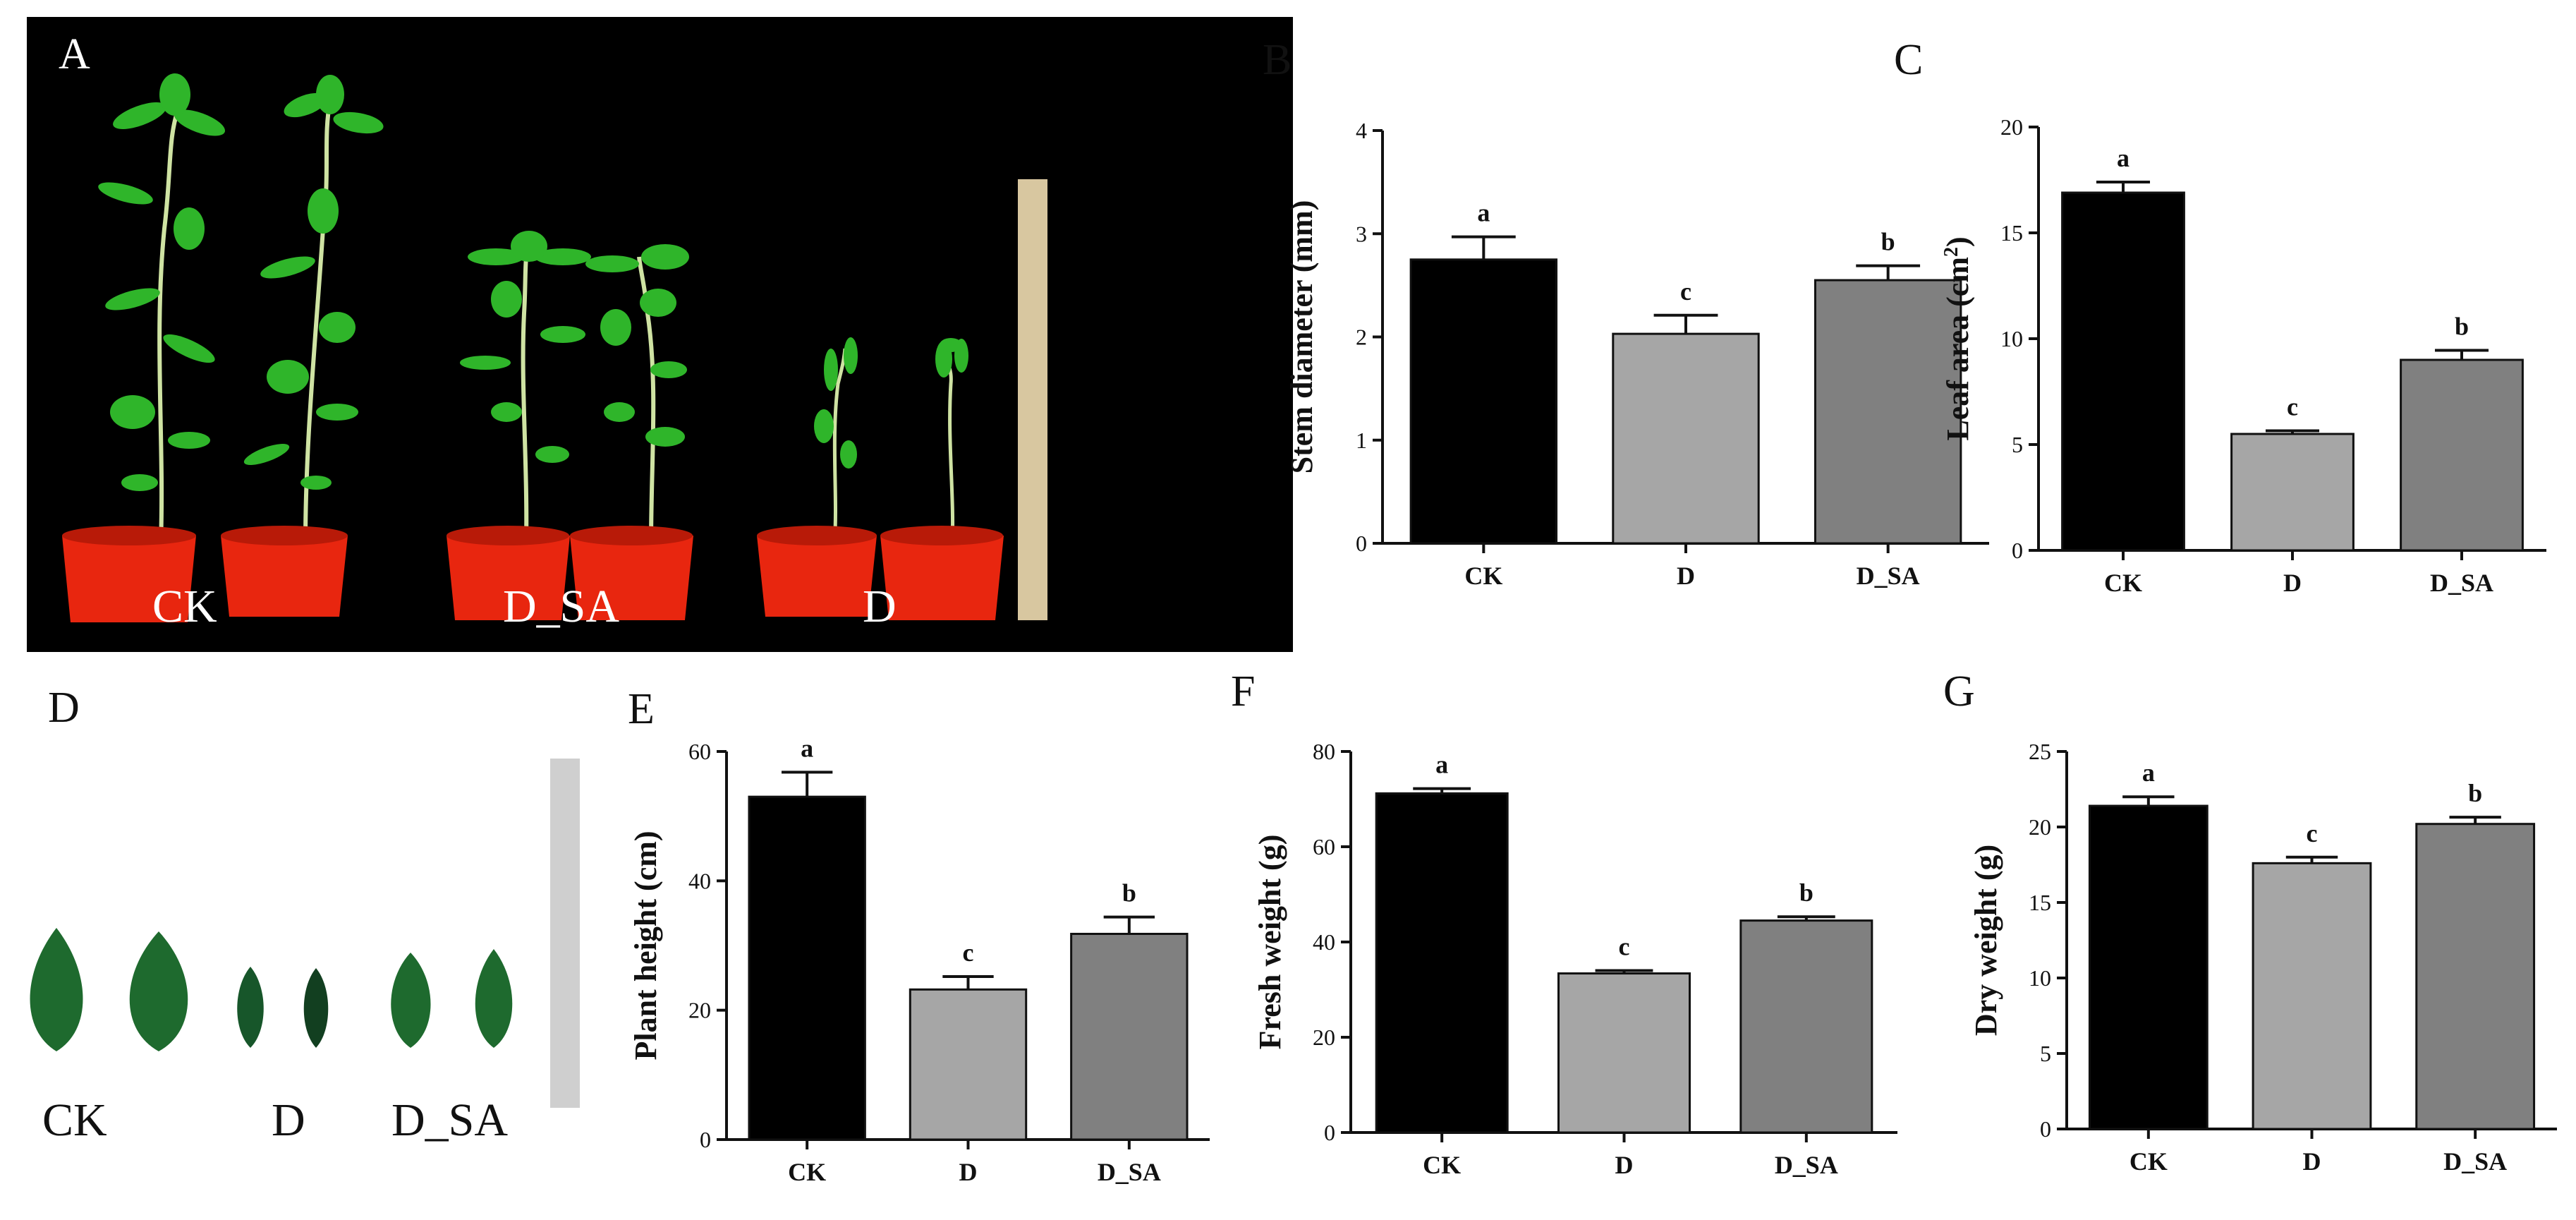  Describe the element at coordinates (1361, 130) in the screenshot. I see `y-tick-label: 4` at that location.